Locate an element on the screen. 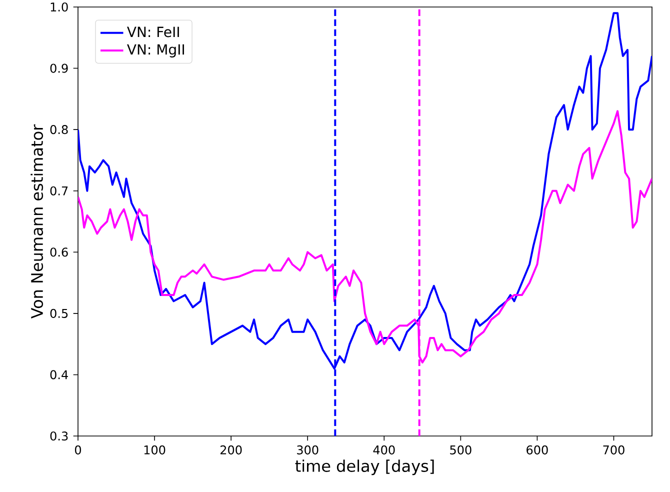 The width and height of the screenshot is (670, 492). legend-label: VN: MgII is located at coordinates (155, 51).